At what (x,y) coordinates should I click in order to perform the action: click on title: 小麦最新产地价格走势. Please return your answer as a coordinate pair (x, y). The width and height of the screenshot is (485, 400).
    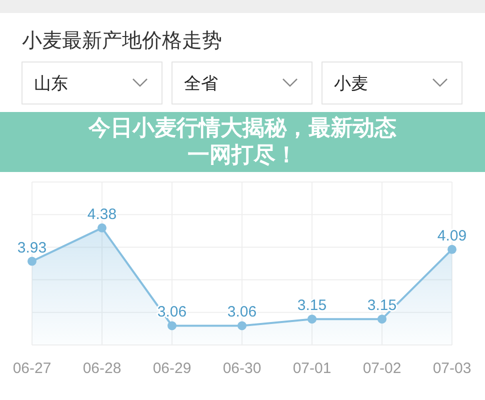
    Looking at the image, I should click on (122, 41).